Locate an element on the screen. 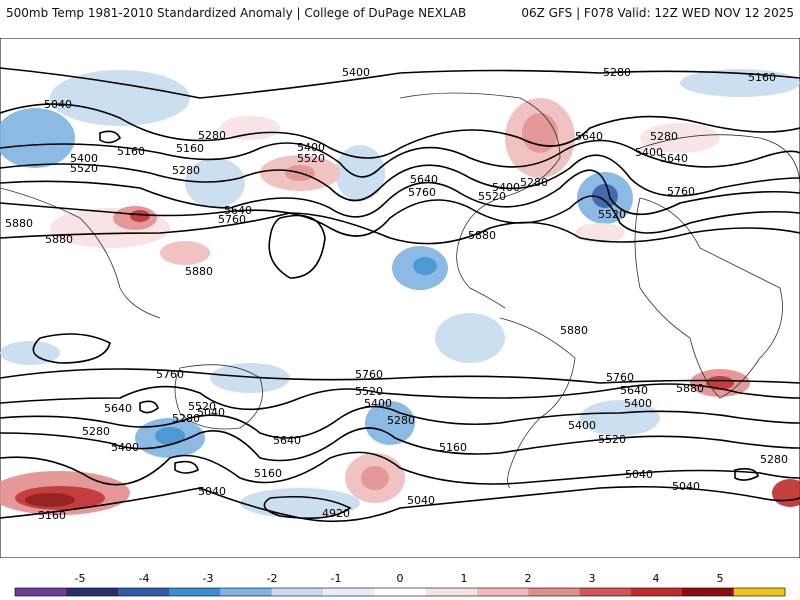 The width and height of the screenshot is (800, 600). colorbar-tick-label: 3 is located at coordinates (592, 578).